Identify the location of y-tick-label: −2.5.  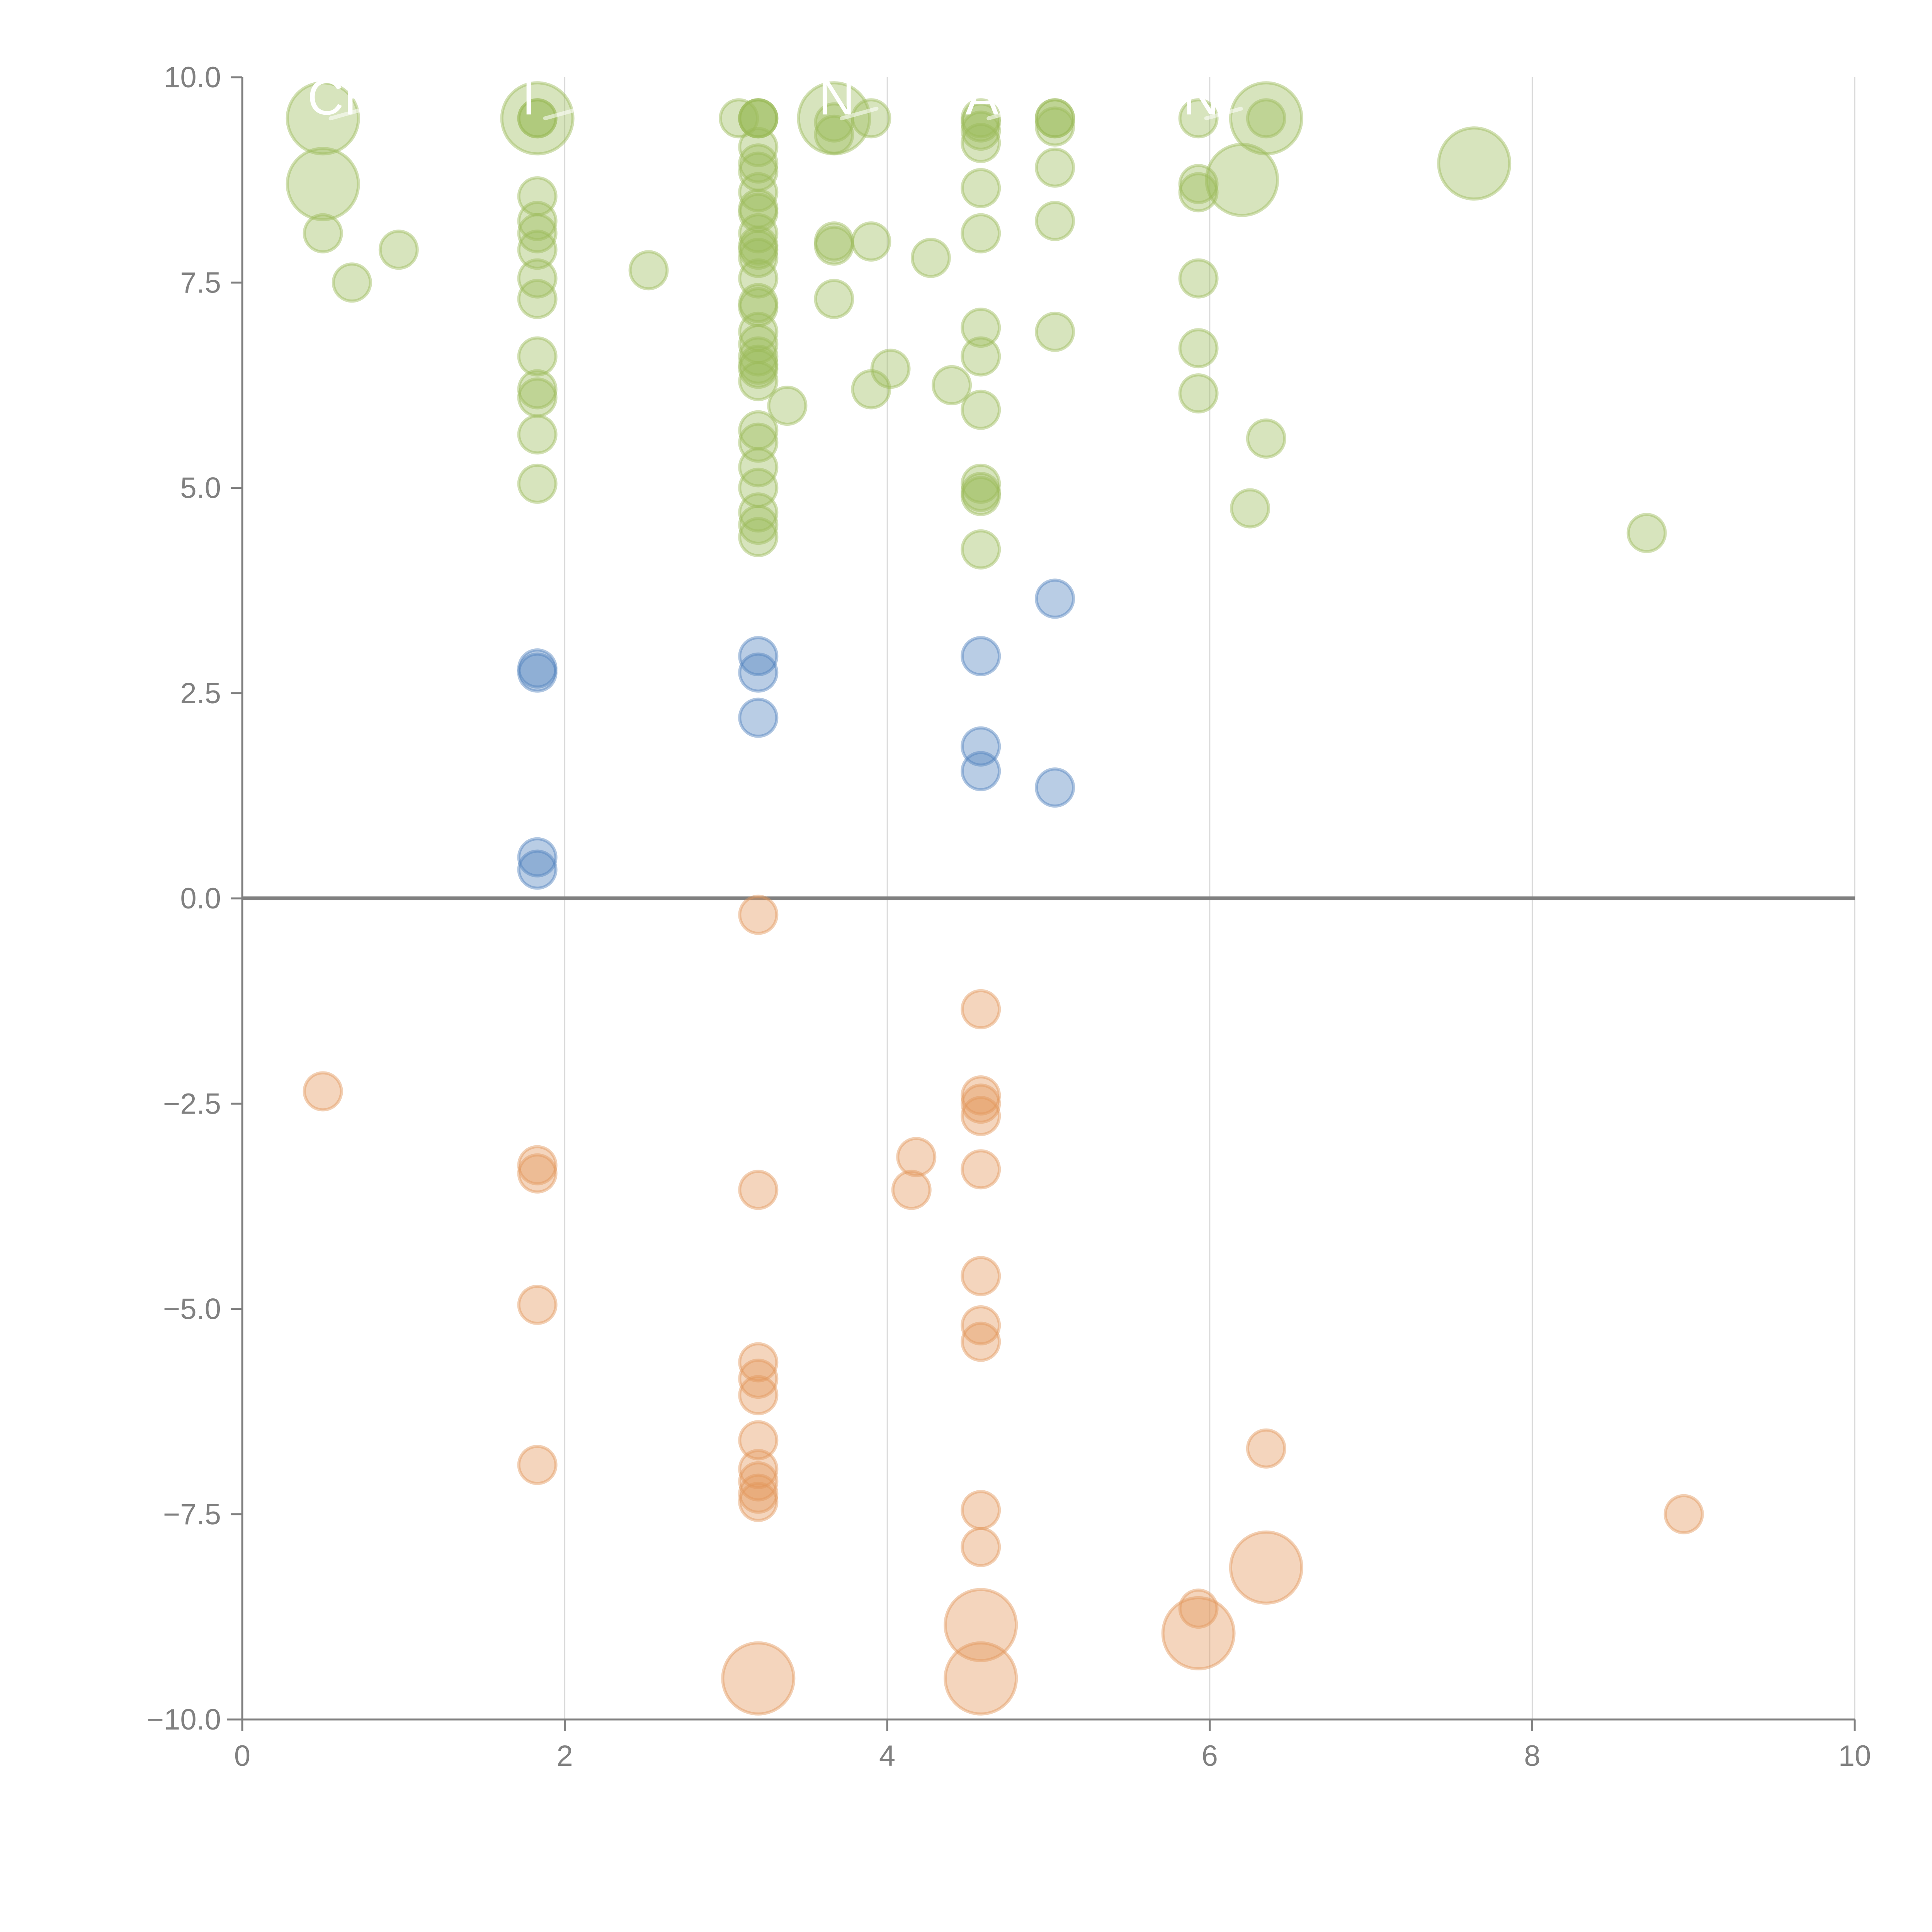
(192, 1104).